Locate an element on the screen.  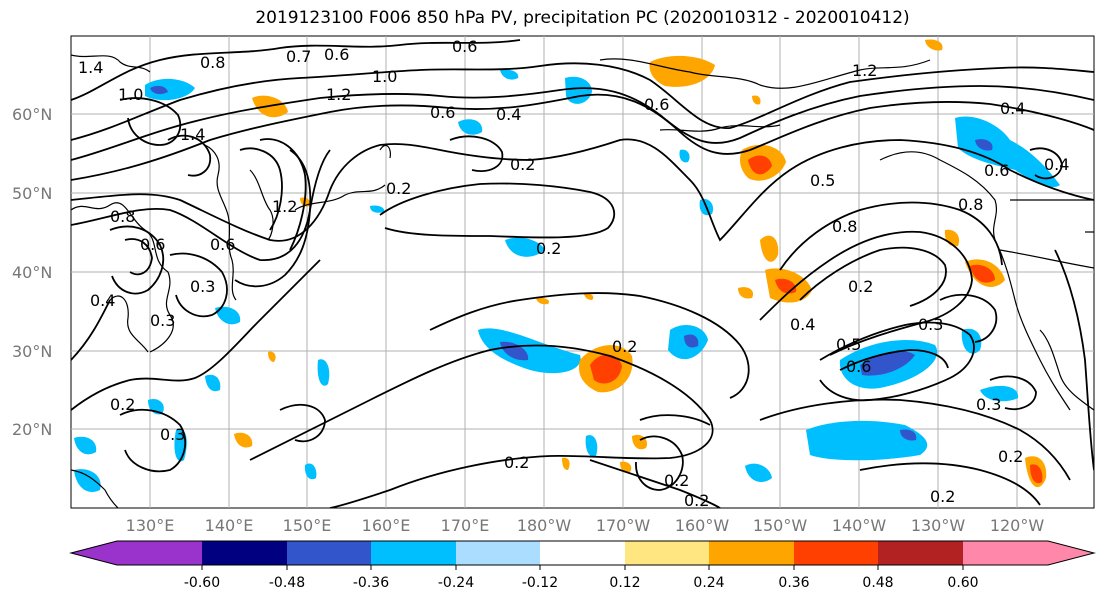
lon-label: 140°E is located at coordinates (229, 525).